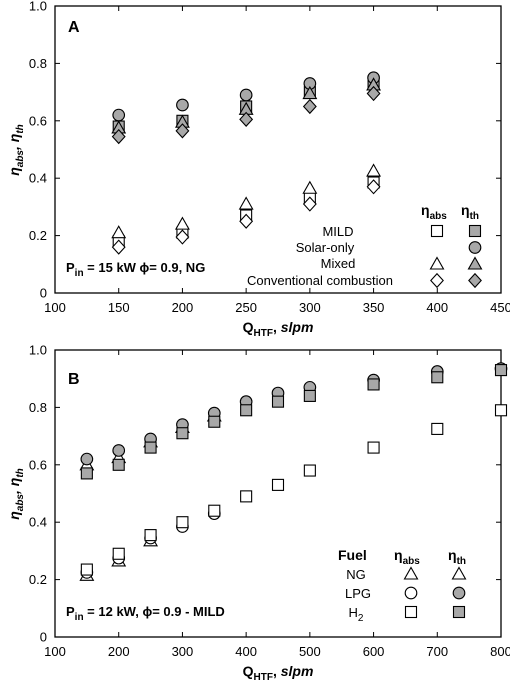  What do you see at coordinates (262, 333) in the screenshot?
I see `x-axis-title-sub-a: HTF` at bounding box center [262, 333].